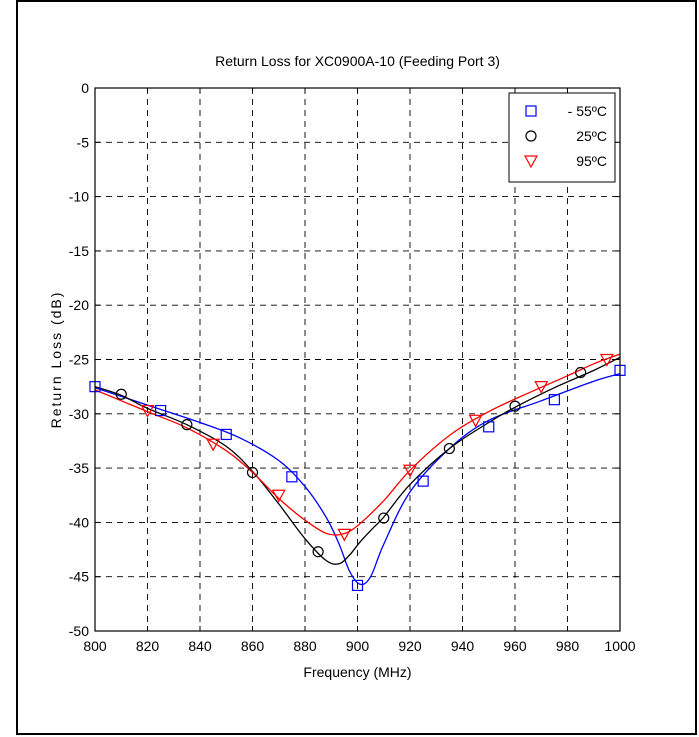  Describe the element at coordinates (79, 251) in the screenshot. I see `y-tick-label: -15` at that location.